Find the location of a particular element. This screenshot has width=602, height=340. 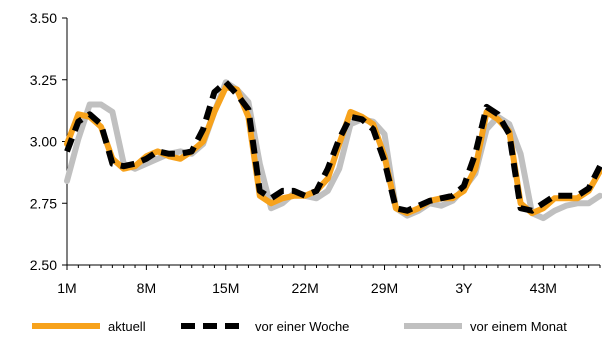

legend-label-0: aktuell is located at coordinates (127, 326).